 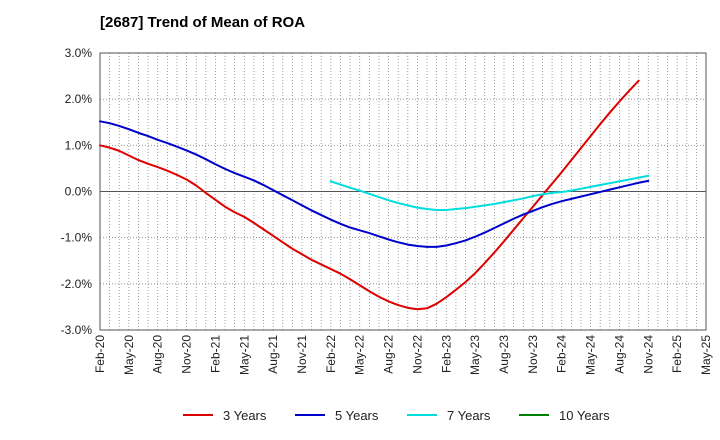 I want to click on x-tick-label: Aug-23, so click(x=504, y=354).